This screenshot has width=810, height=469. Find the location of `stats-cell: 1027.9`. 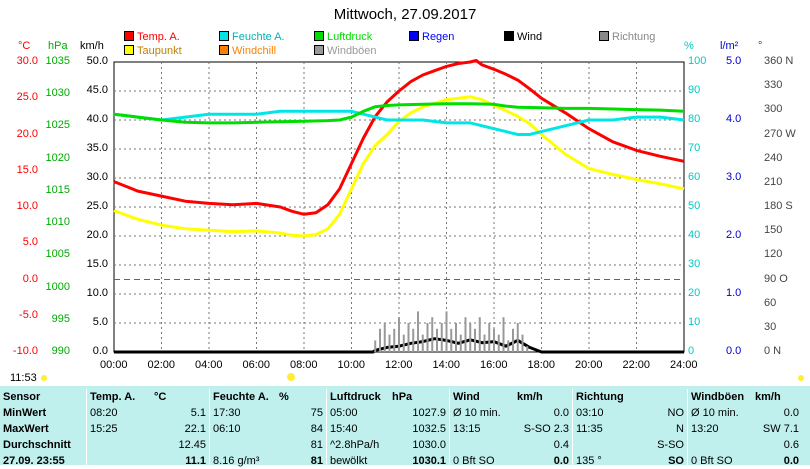

stats-cell: 1027.9 is located at coordinates (429, 413).